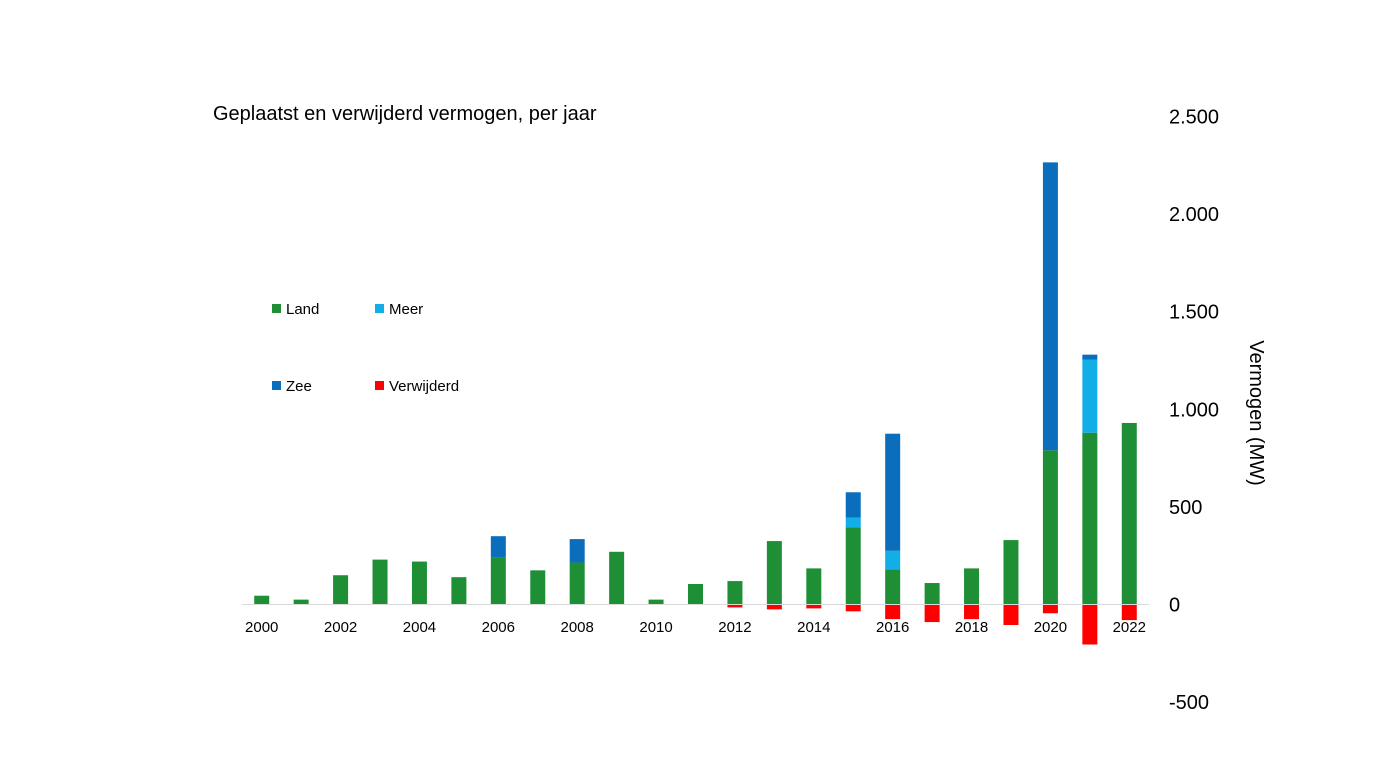 This screenshot has height=768, width=1387. What do you see at coordinates (853, 566) in the screenshot?
I see `bar-land-2015` at bounding box center [853, 566].